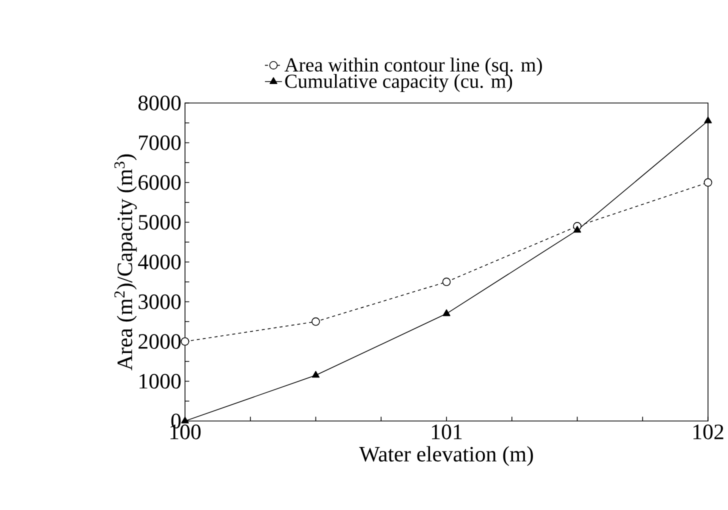 The image size is (728, 510). Describe the element at coordinates (159, 182) in the screenshot. I see `y-tick-label: 6000` at that location.